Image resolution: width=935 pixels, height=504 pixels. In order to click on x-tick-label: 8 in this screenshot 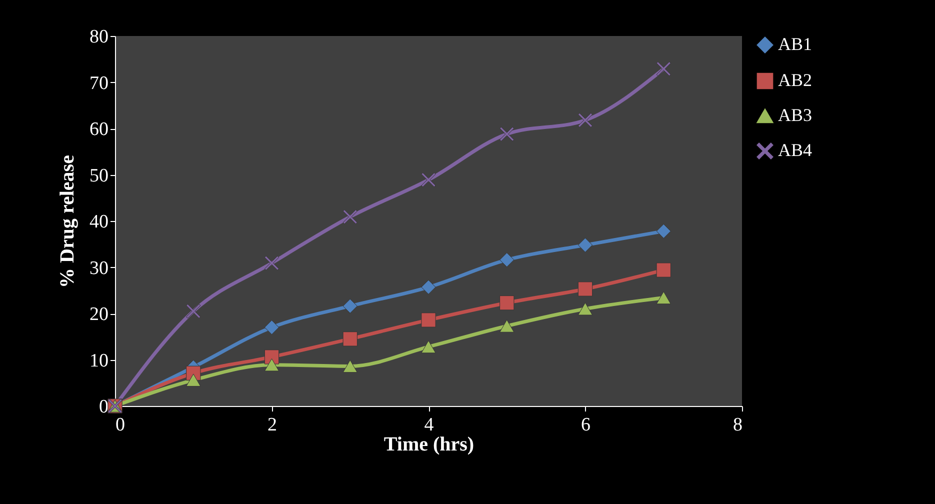, I will do `click(737, 425)`.